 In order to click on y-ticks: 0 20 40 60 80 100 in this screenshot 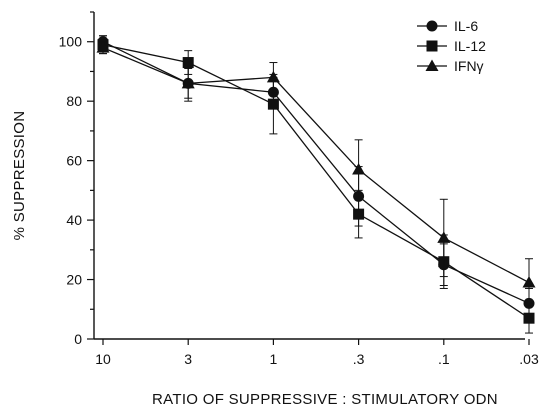, I will do `click(76, 179)`.